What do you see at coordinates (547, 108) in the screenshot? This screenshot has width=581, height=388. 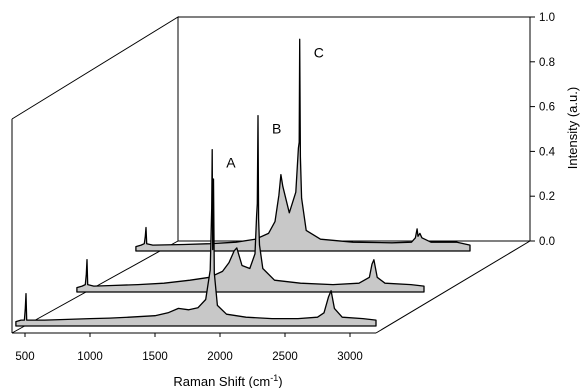 I see `y-tick-label: 0.6` at bounding box center [547, 108].